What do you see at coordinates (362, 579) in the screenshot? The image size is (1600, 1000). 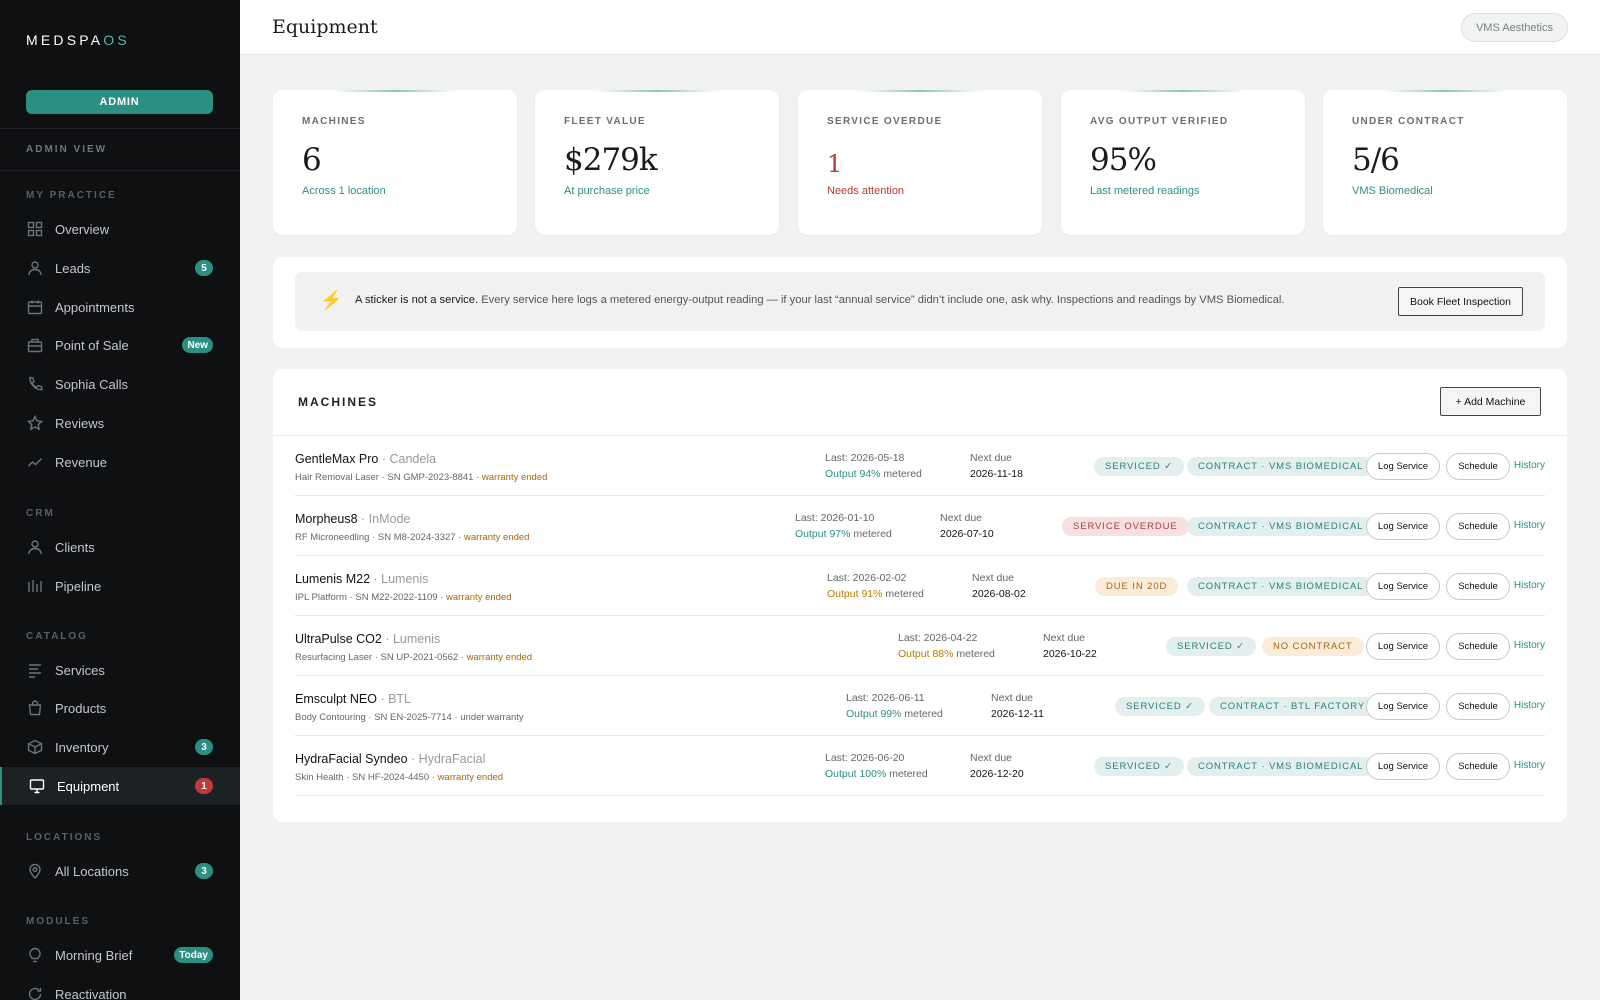 I see `machine-name: Lumenis M22 · Lumenis` at bounding box center [362, 579].